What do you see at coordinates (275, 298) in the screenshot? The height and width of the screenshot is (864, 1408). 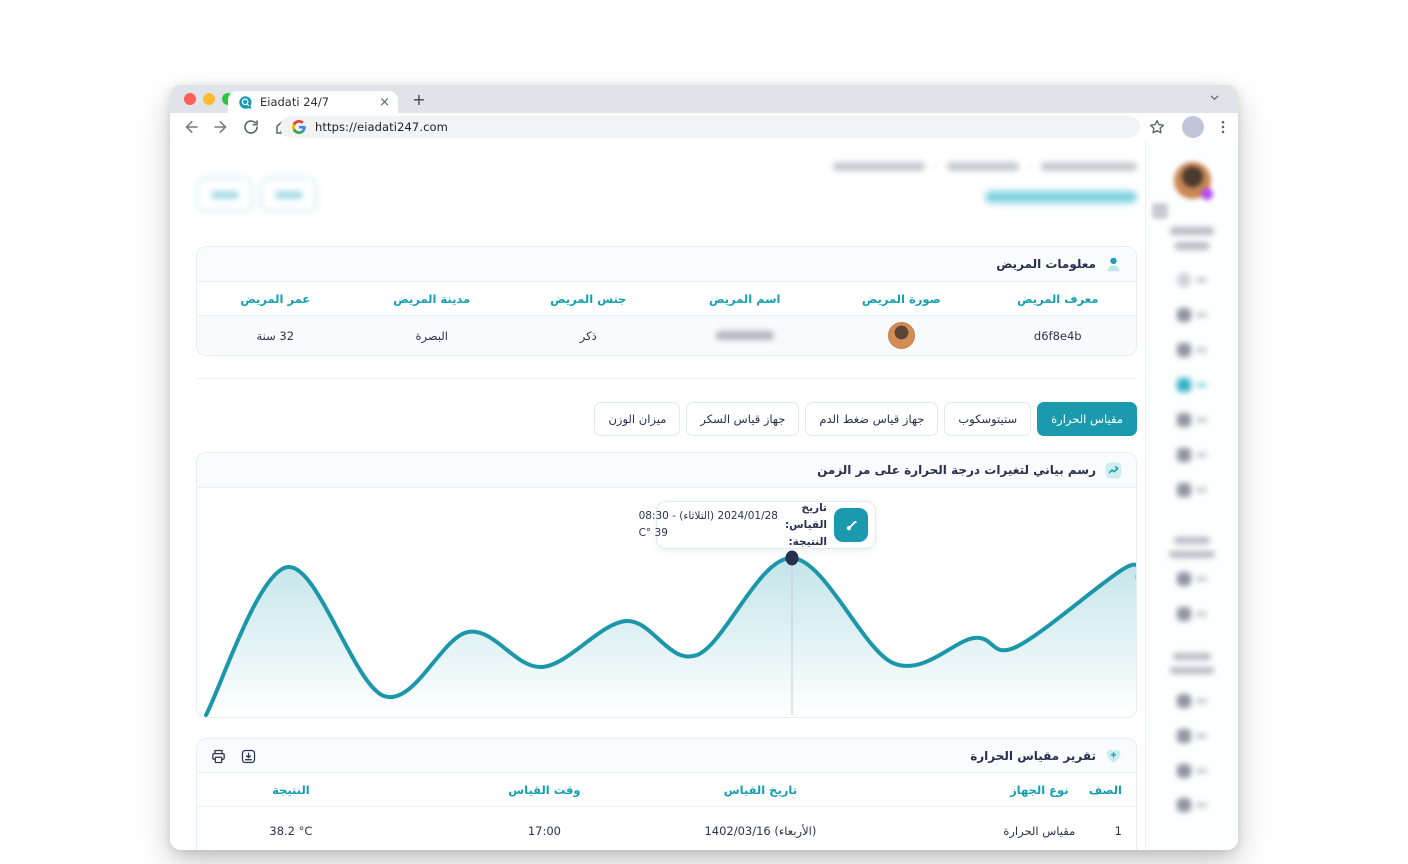 I see `column-header: عمر المريض` at bounding box center [275, 298].